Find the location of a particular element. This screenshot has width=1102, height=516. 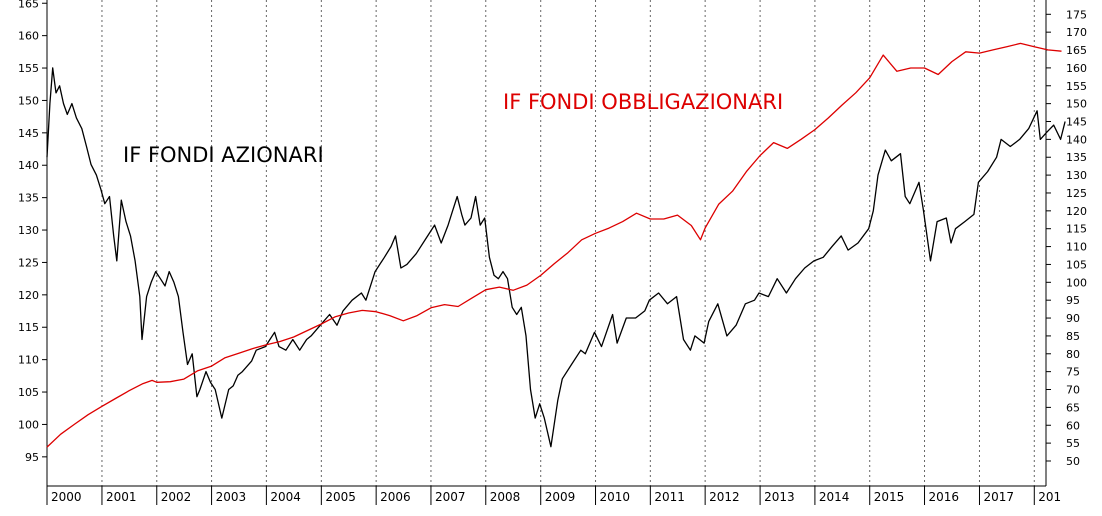

right-y-tick-label: 130 is located at coordinates (1076, 175).